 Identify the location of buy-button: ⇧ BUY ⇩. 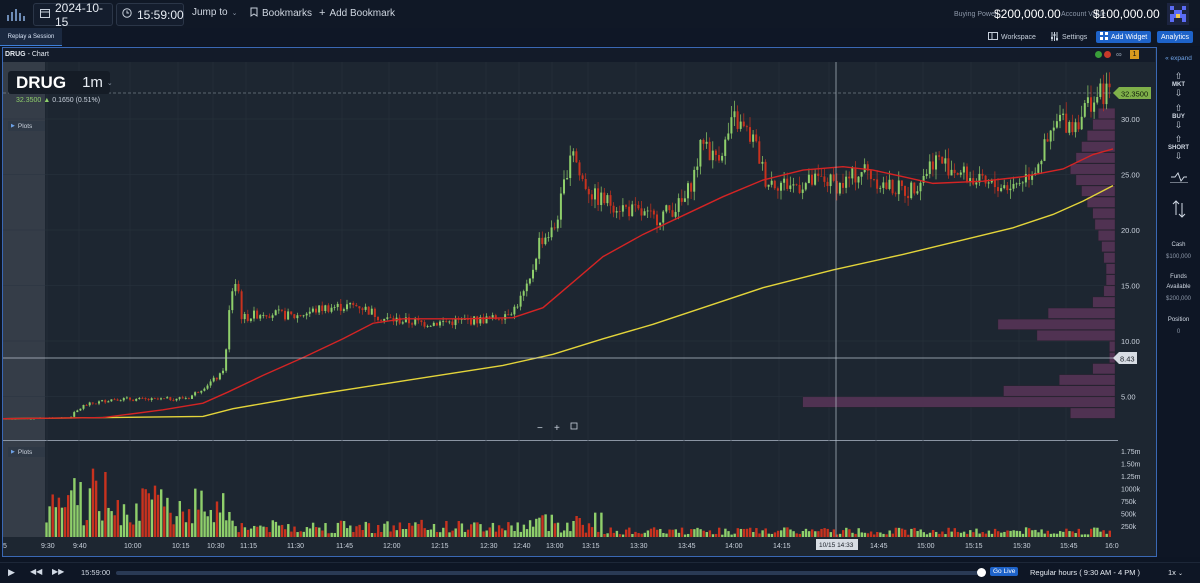
(1178, 117).